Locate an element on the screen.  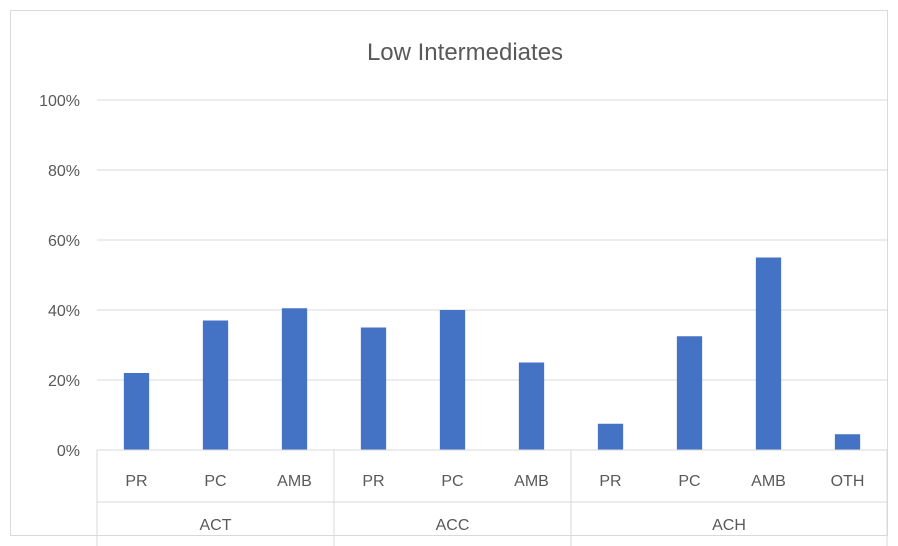
bar-ach-oth is located at coordinates (847, 442).